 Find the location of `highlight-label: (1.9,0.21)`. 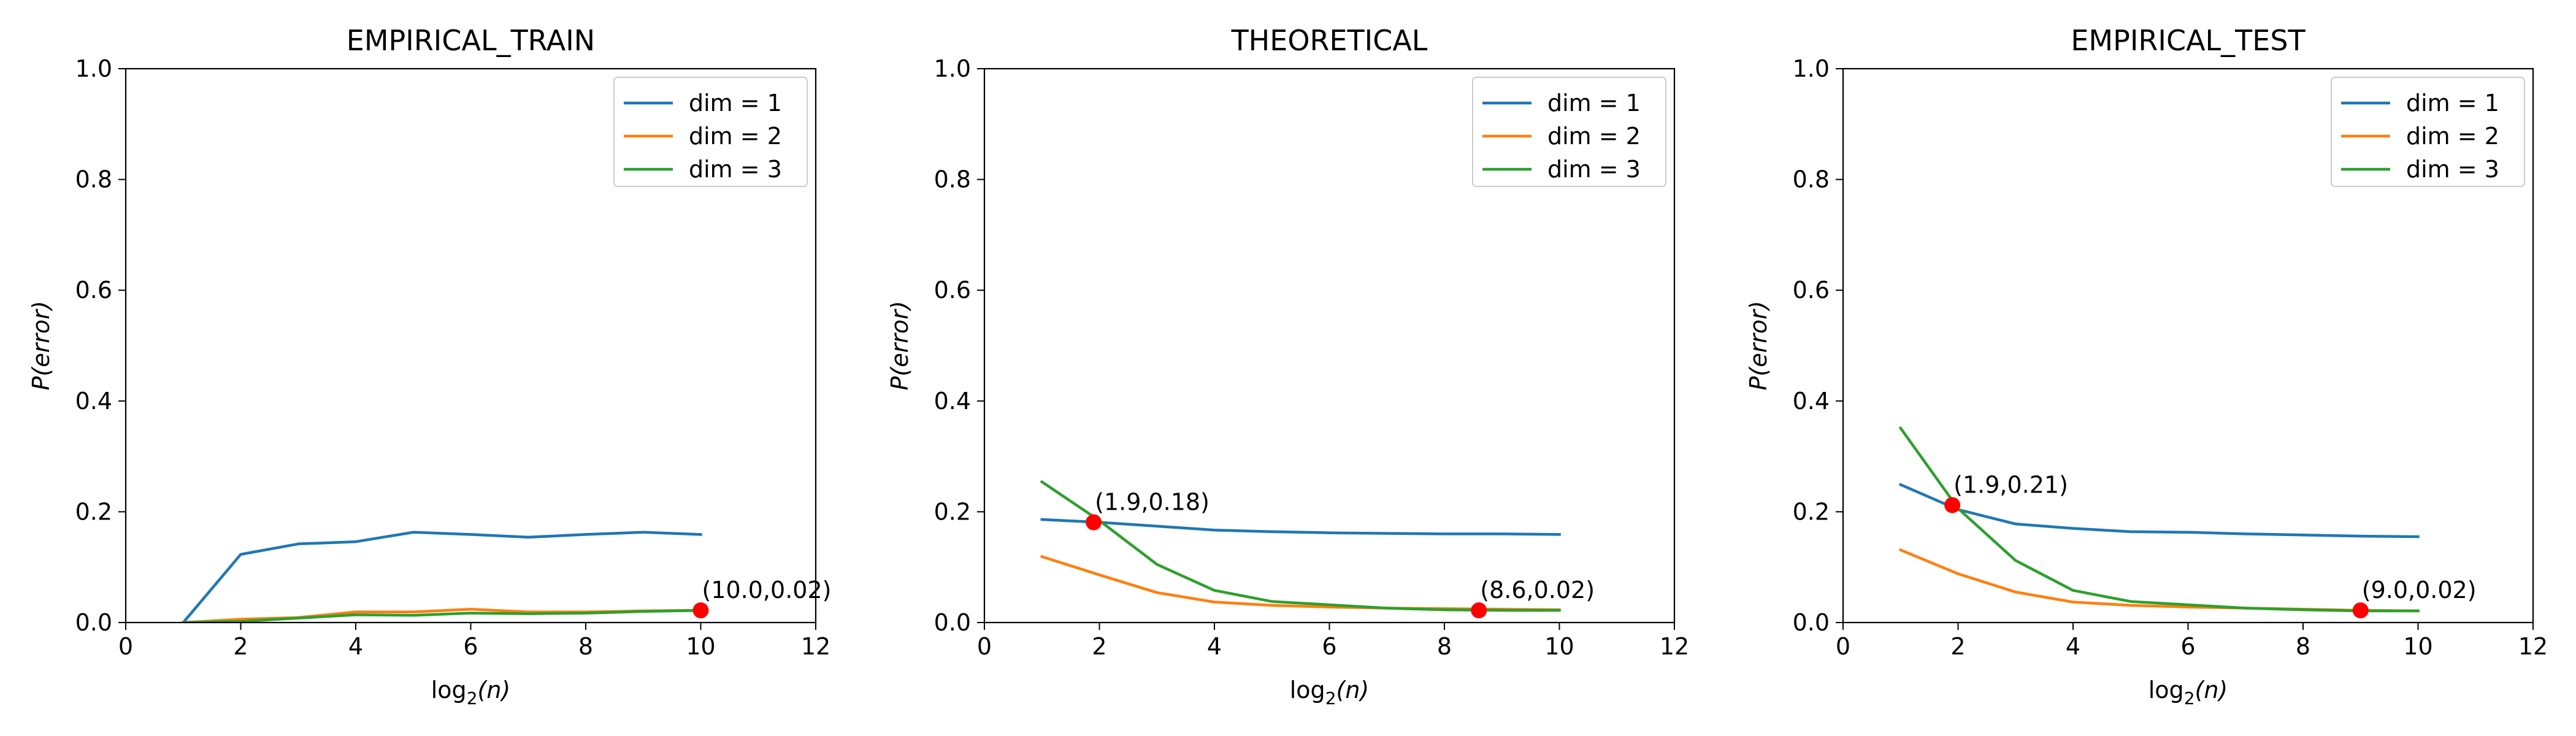

highlight-label: (1.9,0.21) is located at coordinates (2010, 485).